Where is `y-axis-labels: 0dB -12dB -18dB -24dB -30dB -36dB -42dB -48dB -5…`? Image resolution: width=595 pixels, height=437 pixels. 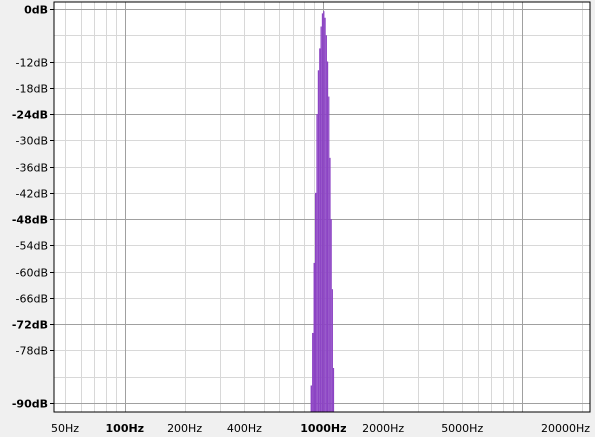
y-axis-labels: 0dB -12dB -18dB -24dB -30dB -36dB -42dB -48dB -5… is located at coordinates (30, 207).